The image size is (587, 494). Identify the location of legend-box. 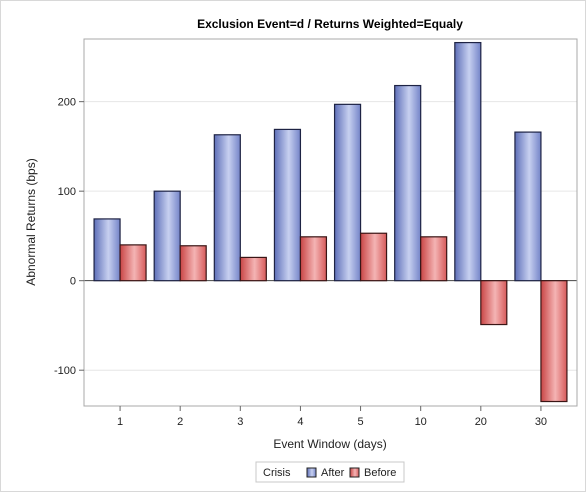
(330, 472).